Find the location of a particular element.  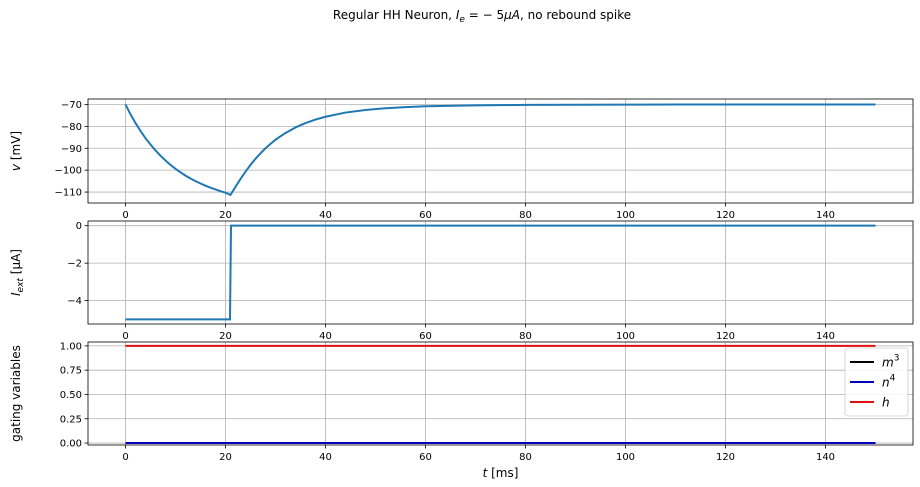

y-tick-label: −70 is located at coordinates (71, 105).